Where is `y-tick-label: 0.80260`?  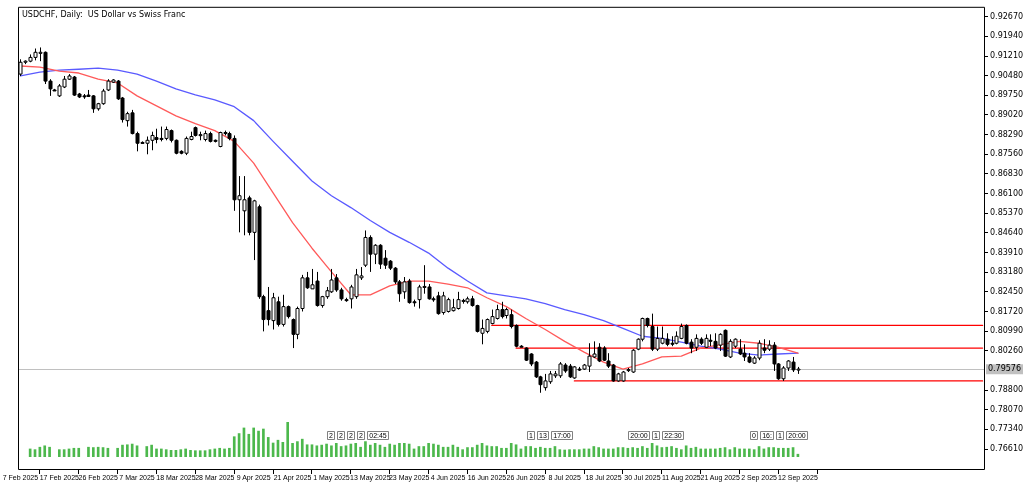
y-tick-label: 0.80260 is located at coordinates (1007, 350).